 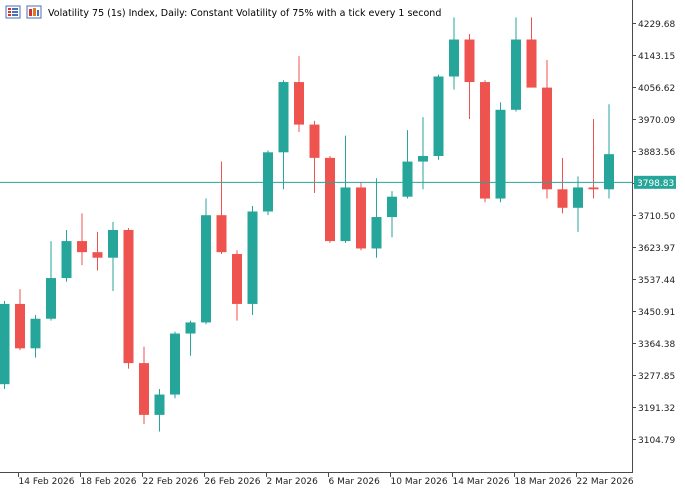 I want to click on time-tick-label: 18 Mar 2026, so click(x=543, y=482).